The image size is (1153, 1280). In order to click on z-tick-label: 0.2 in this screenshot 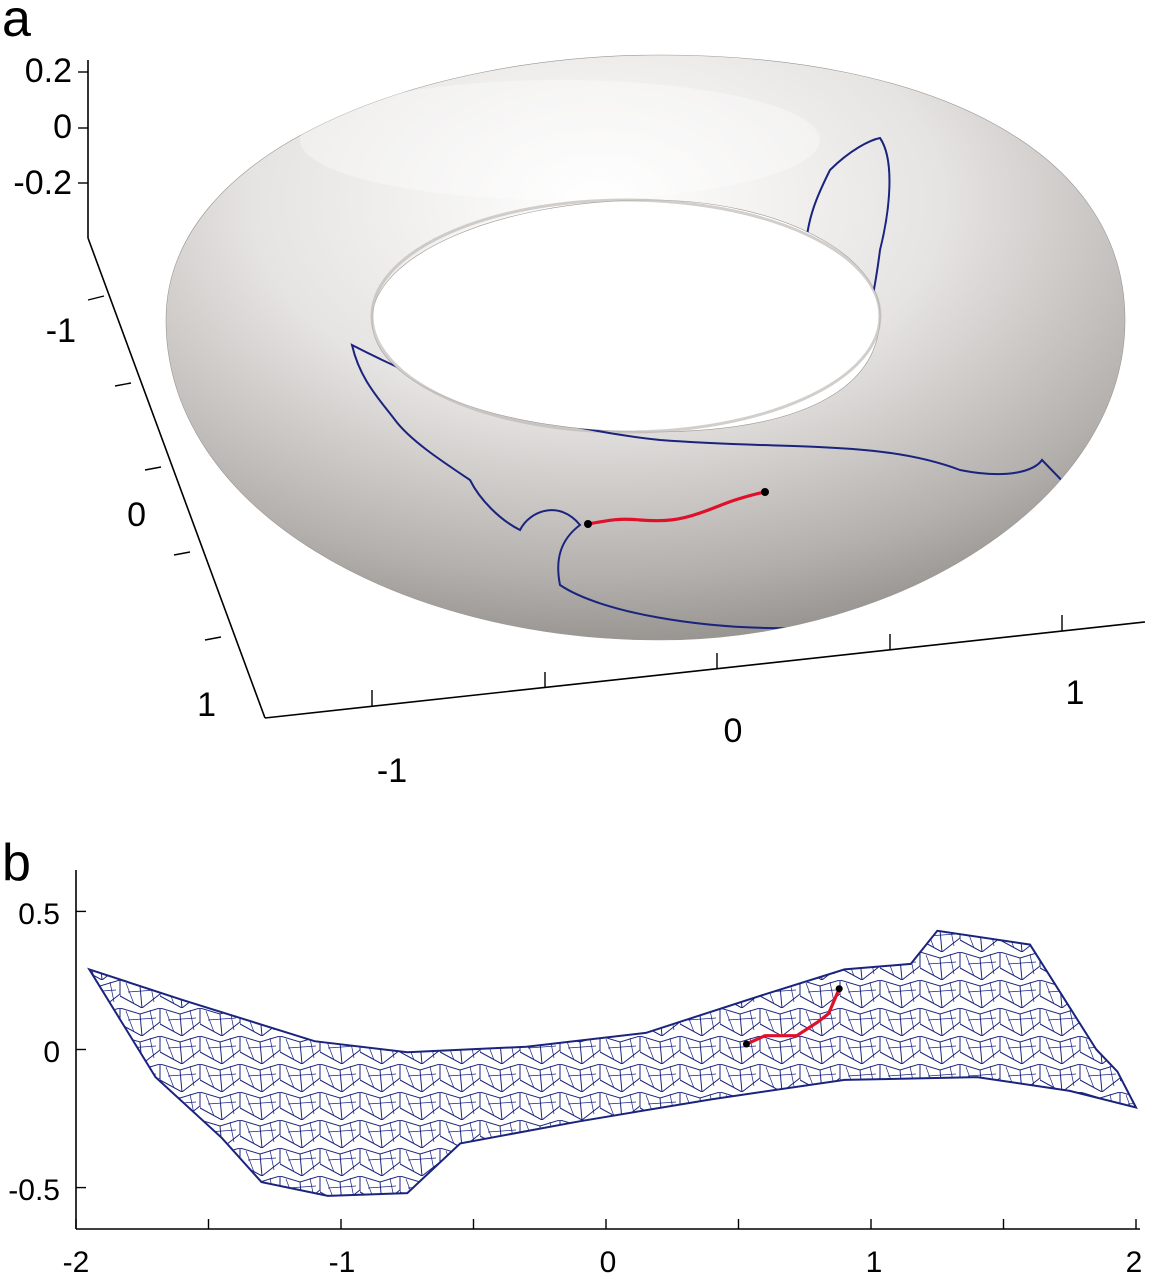, I will do `click(48, 71)`.